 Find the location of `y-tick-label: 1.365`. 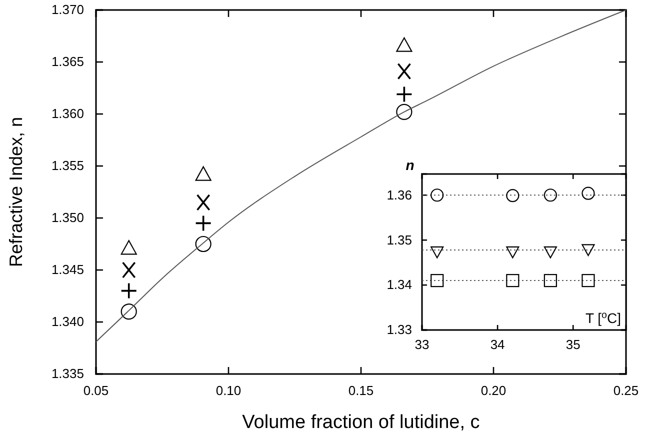

y-tick-label: 1.365 is located at coordinates (67, 62).